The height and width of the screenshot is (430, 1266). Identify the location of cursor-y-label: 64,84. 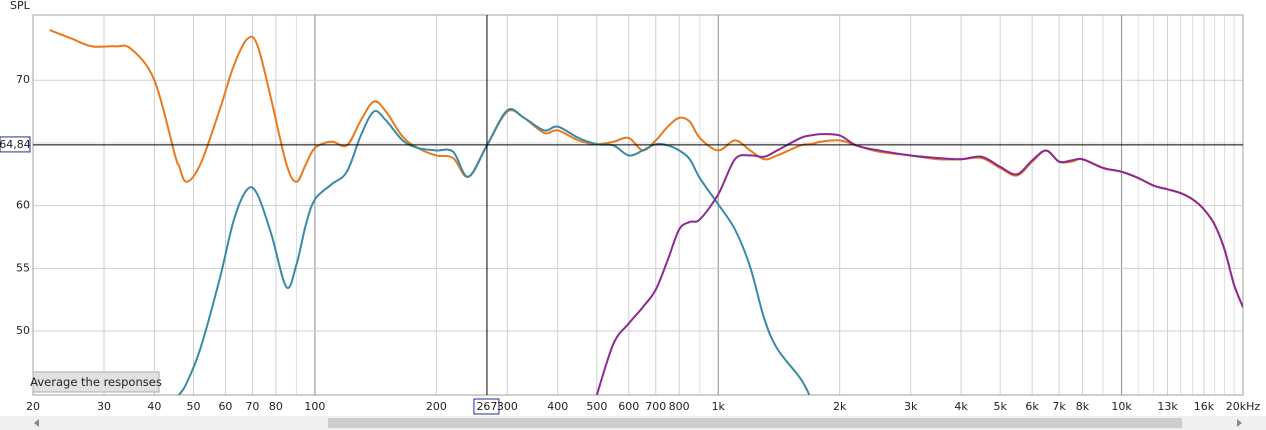
(15, 144).